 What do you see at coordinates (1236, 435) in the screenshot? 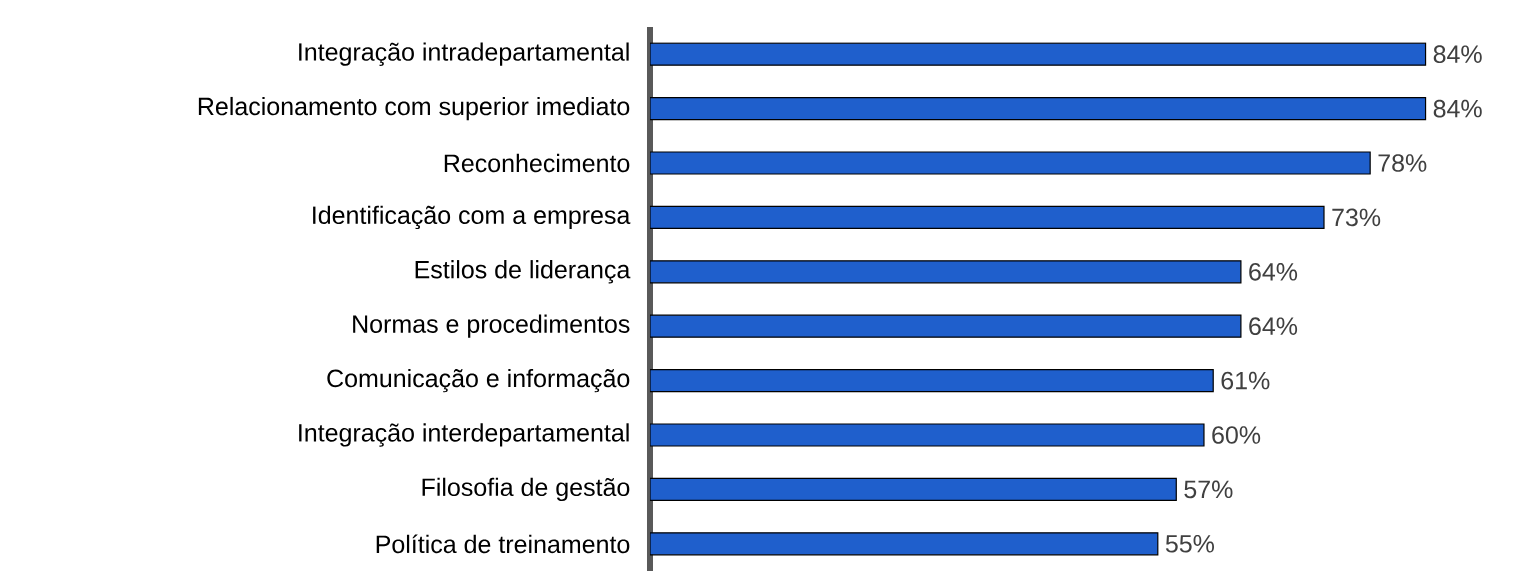
I see `data-label: 60%` at bounding box center [1236, 435].